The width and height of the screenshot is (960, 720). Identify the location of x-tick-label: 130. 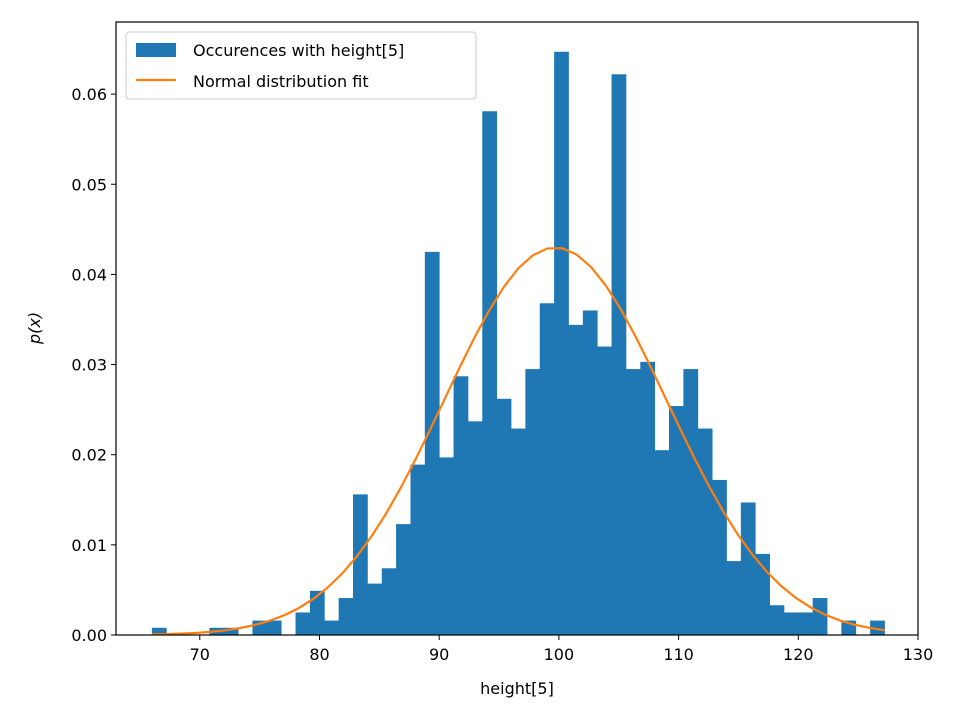
(918, 654).